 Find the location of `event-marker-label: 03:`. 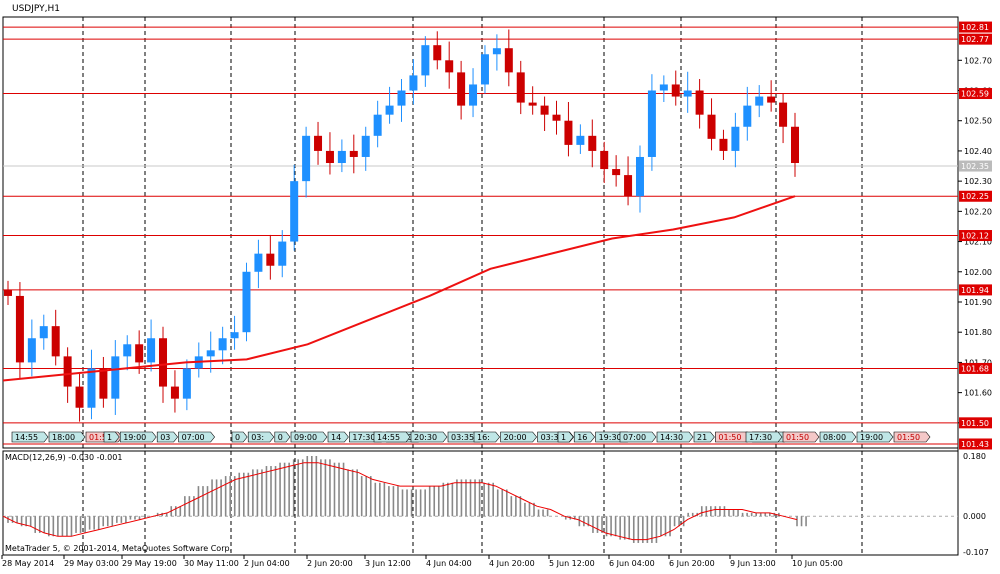

event-marker-label: 03: is located at coordinates (257, 437).